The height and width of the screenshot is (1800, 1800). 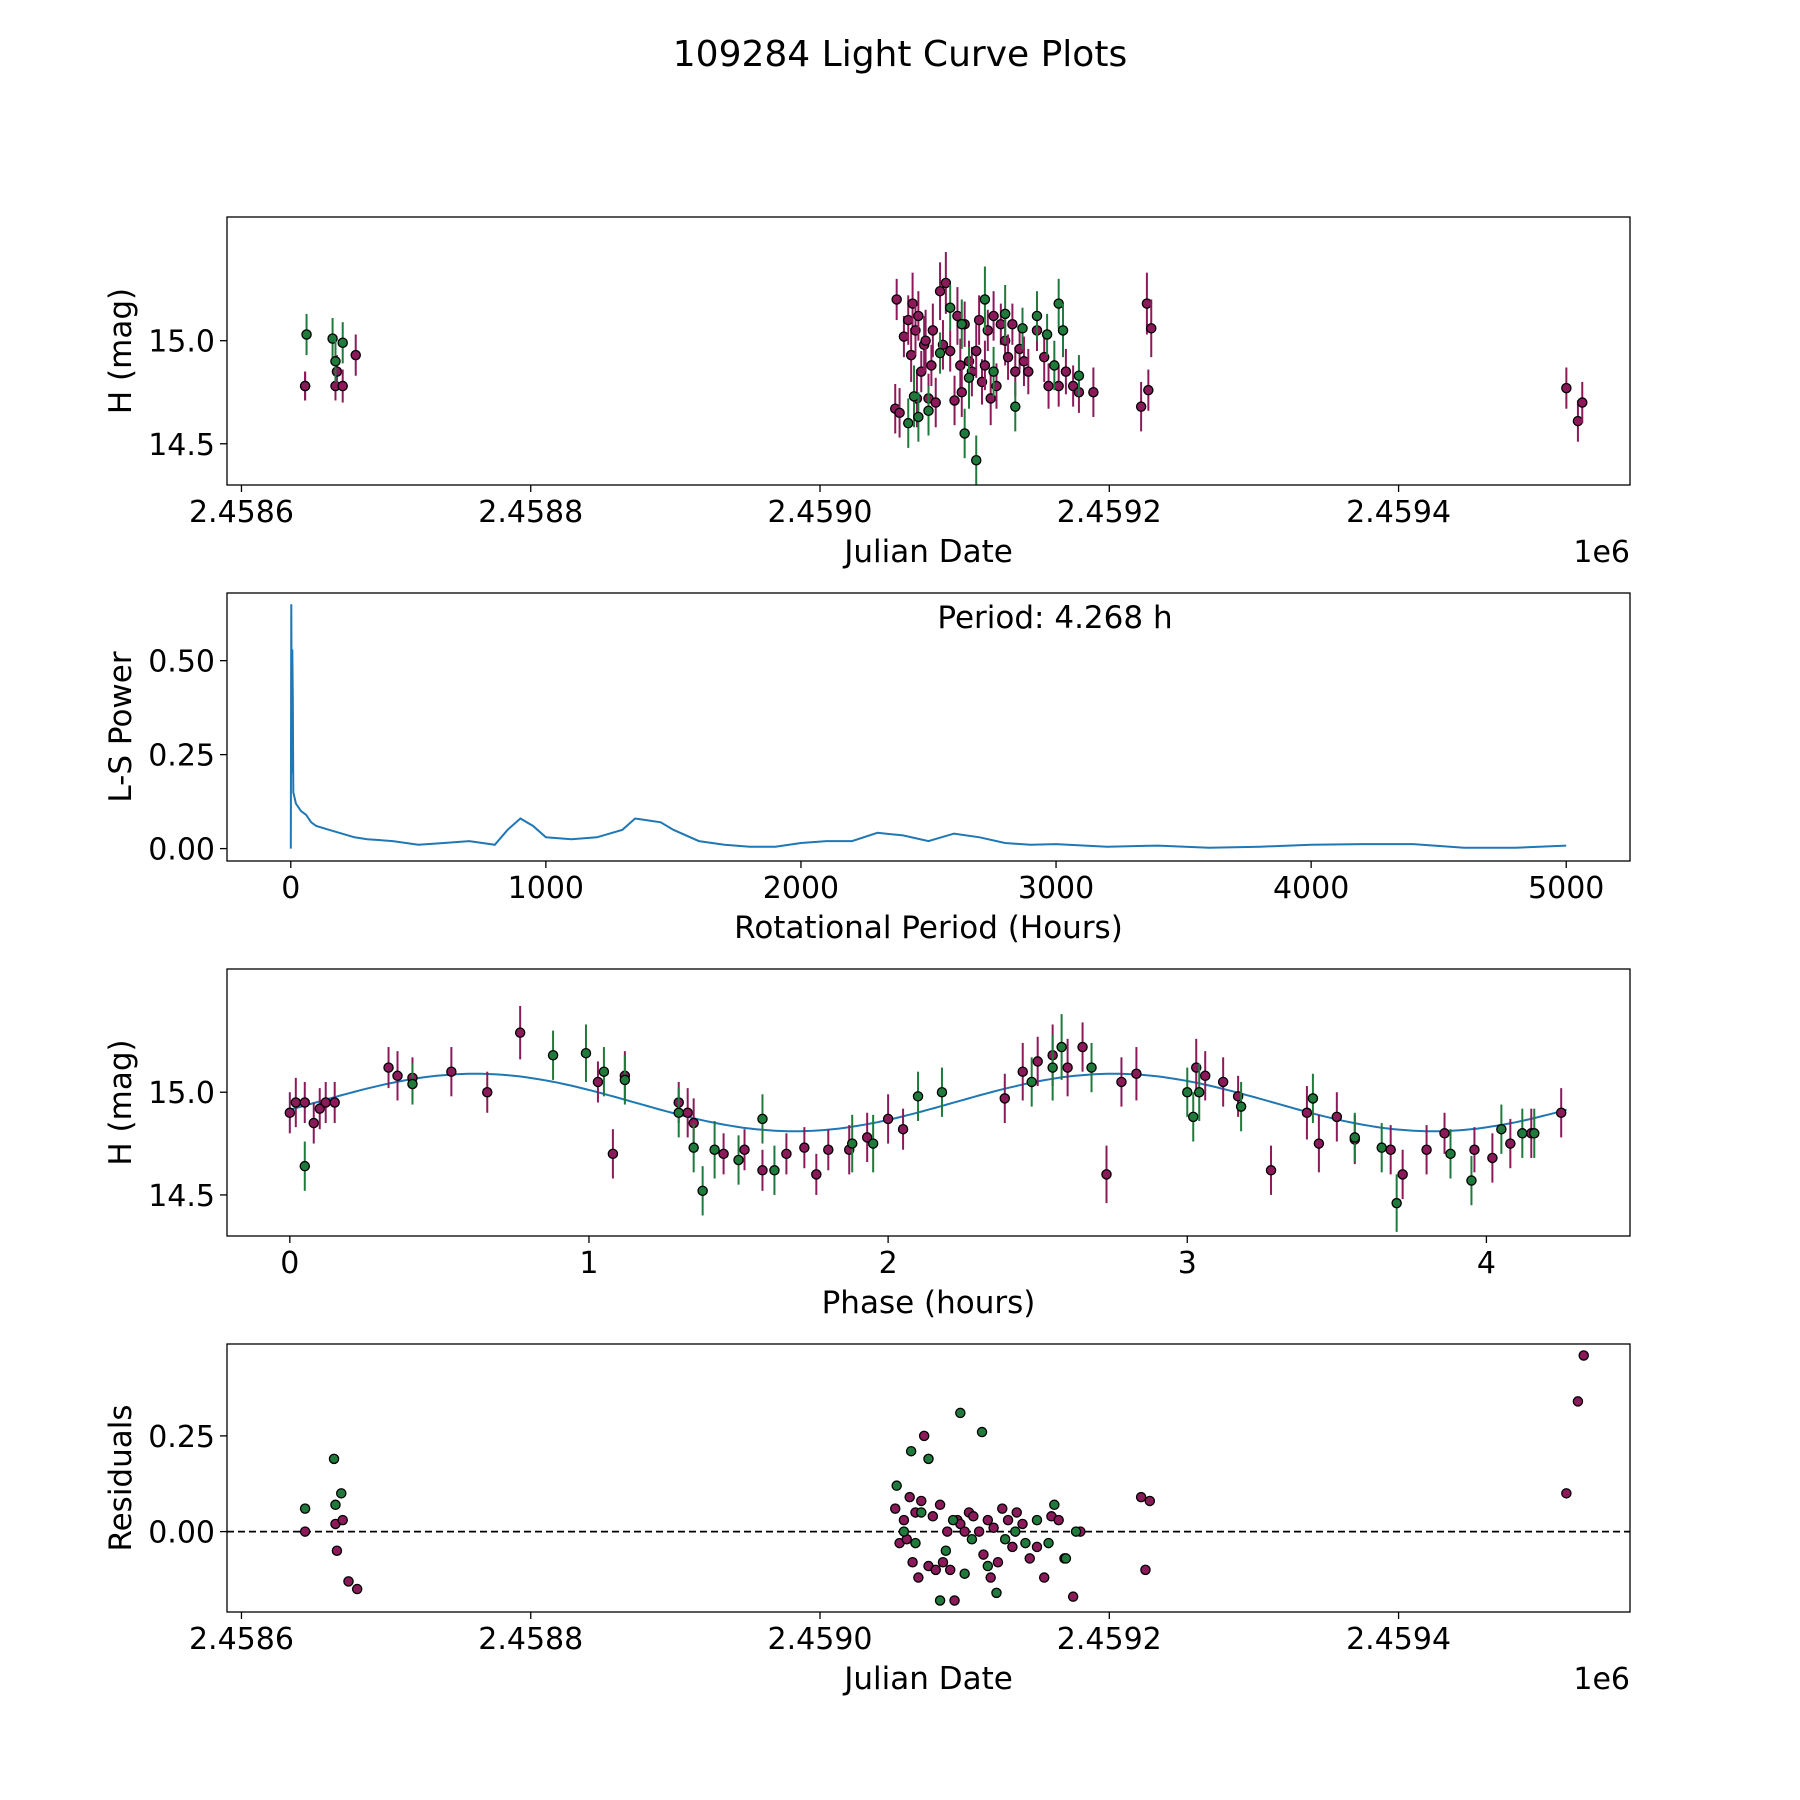 What do you see at coordinates (530, 1639) in the screenshot?
I see `x-tick-label: 2.4588` at bounding box center [530, 1639].